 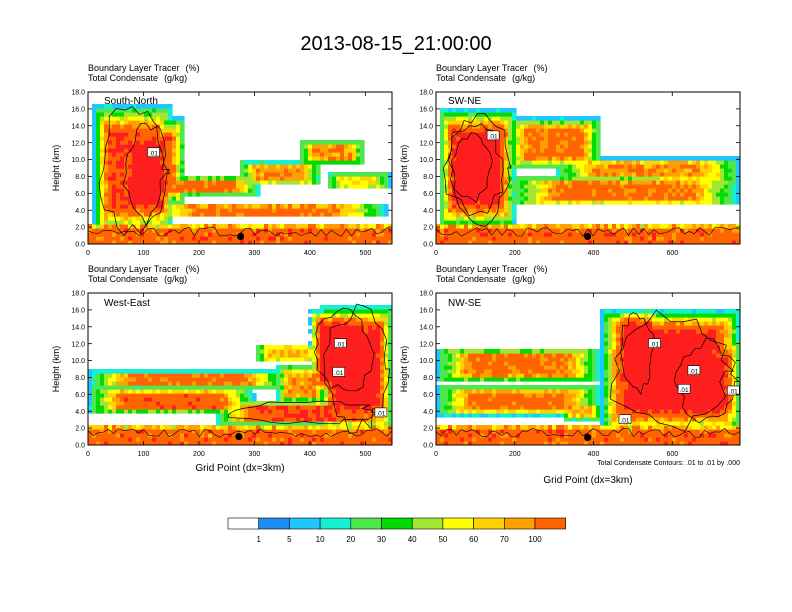 What do you see at coordinates (78, 160) in the screenshot?
I see `y-tick-label: 10.0` at bounding box center [78, 160].